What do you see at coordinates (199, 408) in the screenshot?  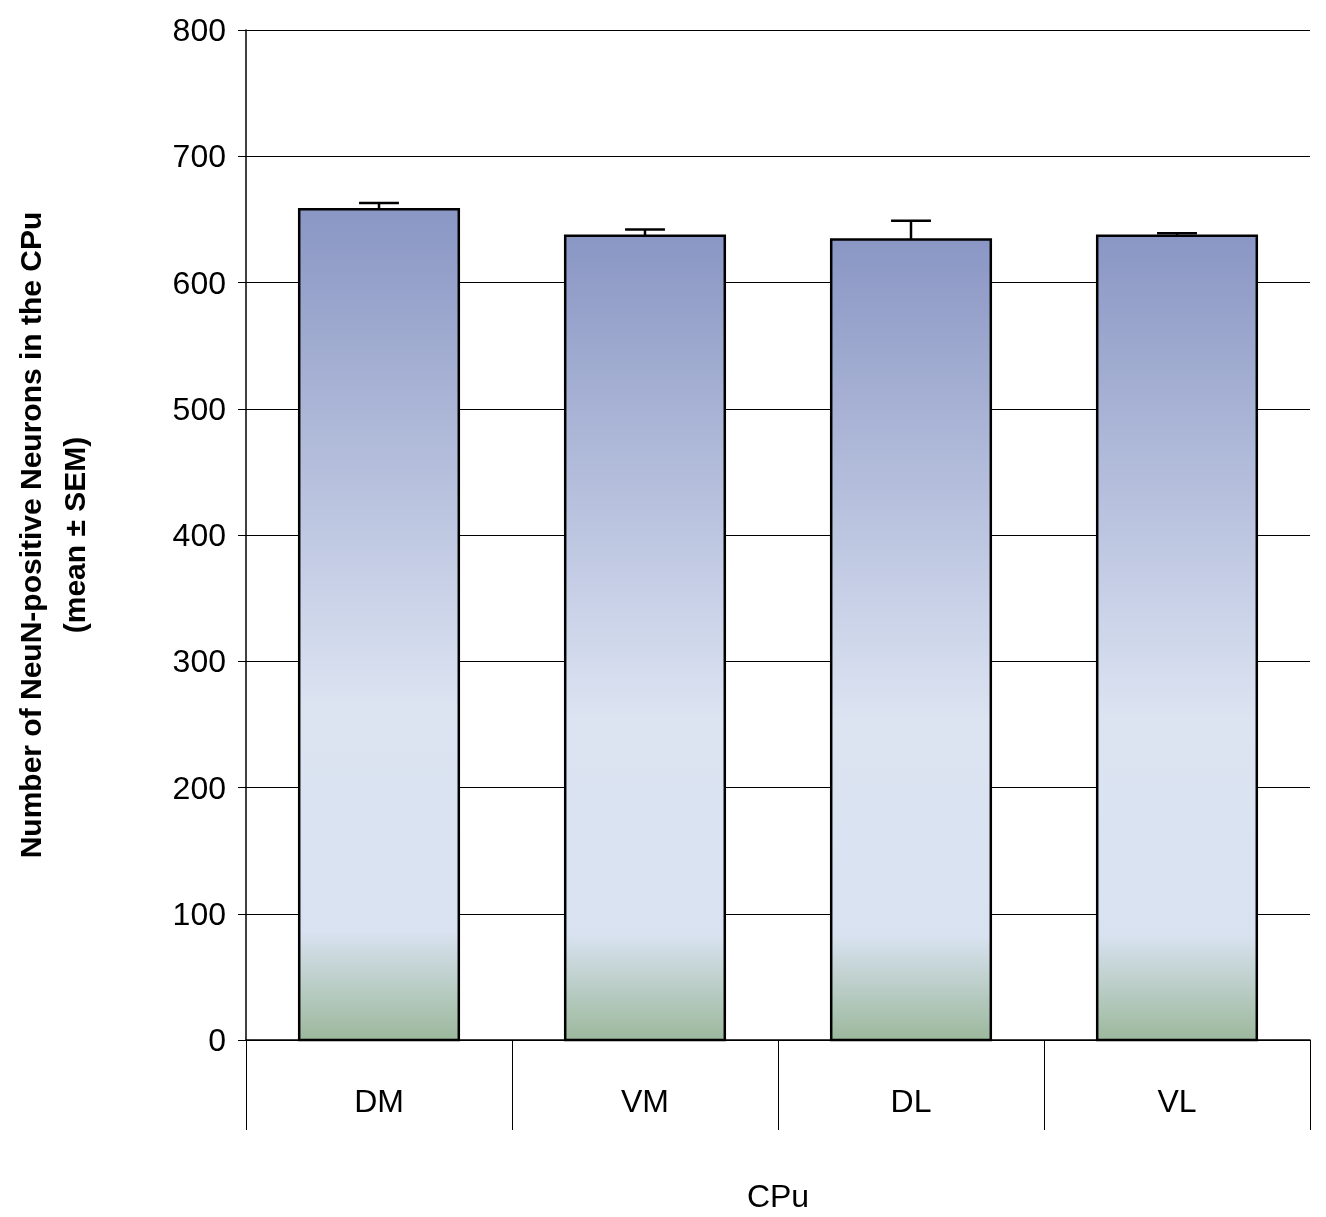 I see `y-tick-label: 500` at bounding box center [199, 408].